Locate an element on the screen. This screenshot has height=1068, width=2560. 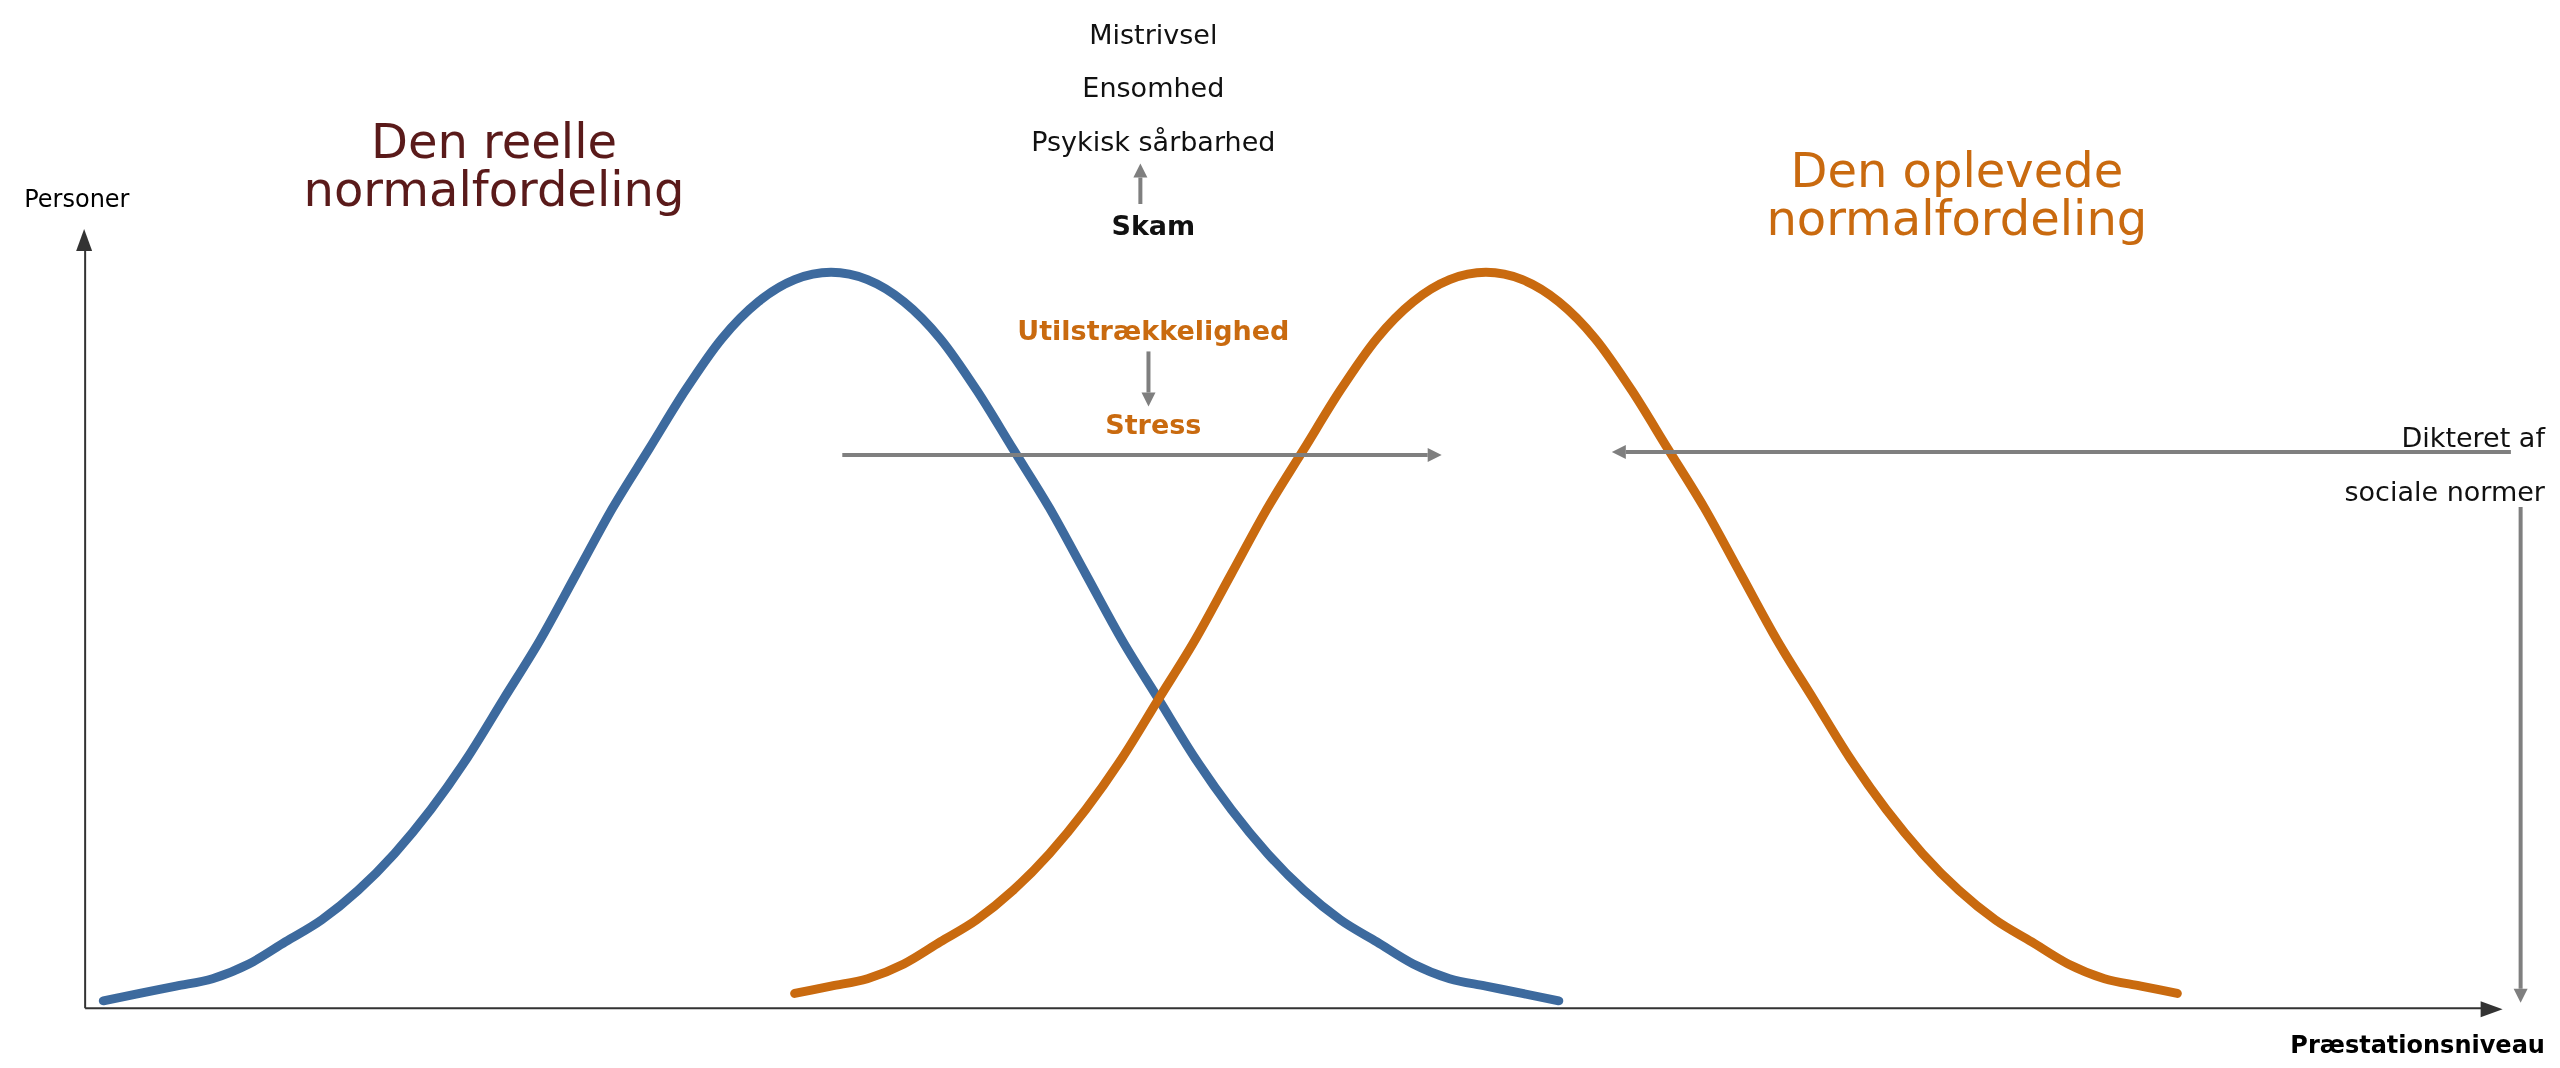
x-axis-title: Præstationsniveau is located at coordinates (2417, 1044).